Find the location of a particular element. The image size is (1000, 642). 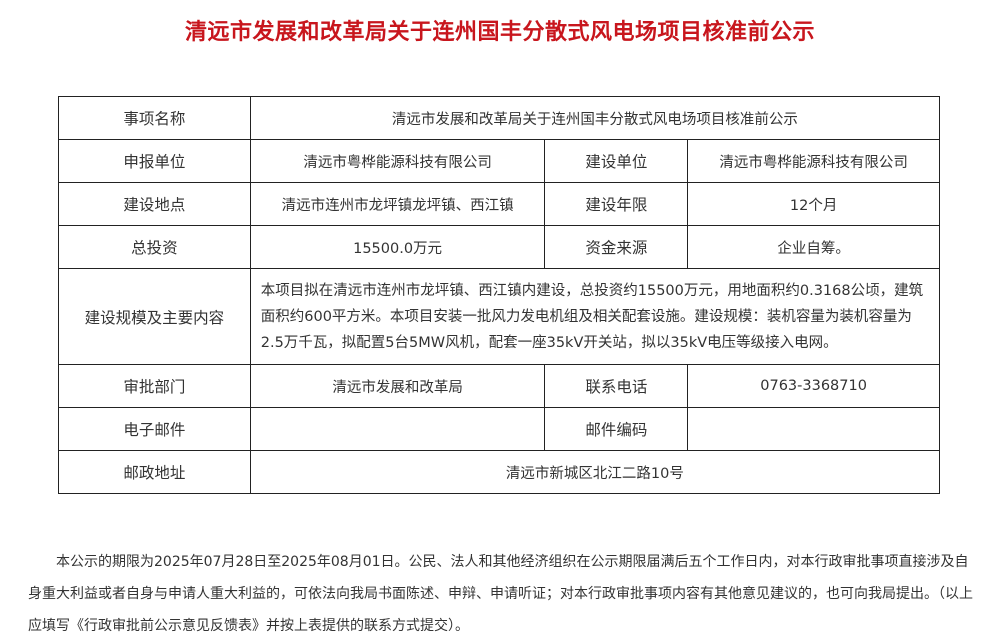

table-row: 电子邮件 邮件编码 is located at coordinates (499, 429).